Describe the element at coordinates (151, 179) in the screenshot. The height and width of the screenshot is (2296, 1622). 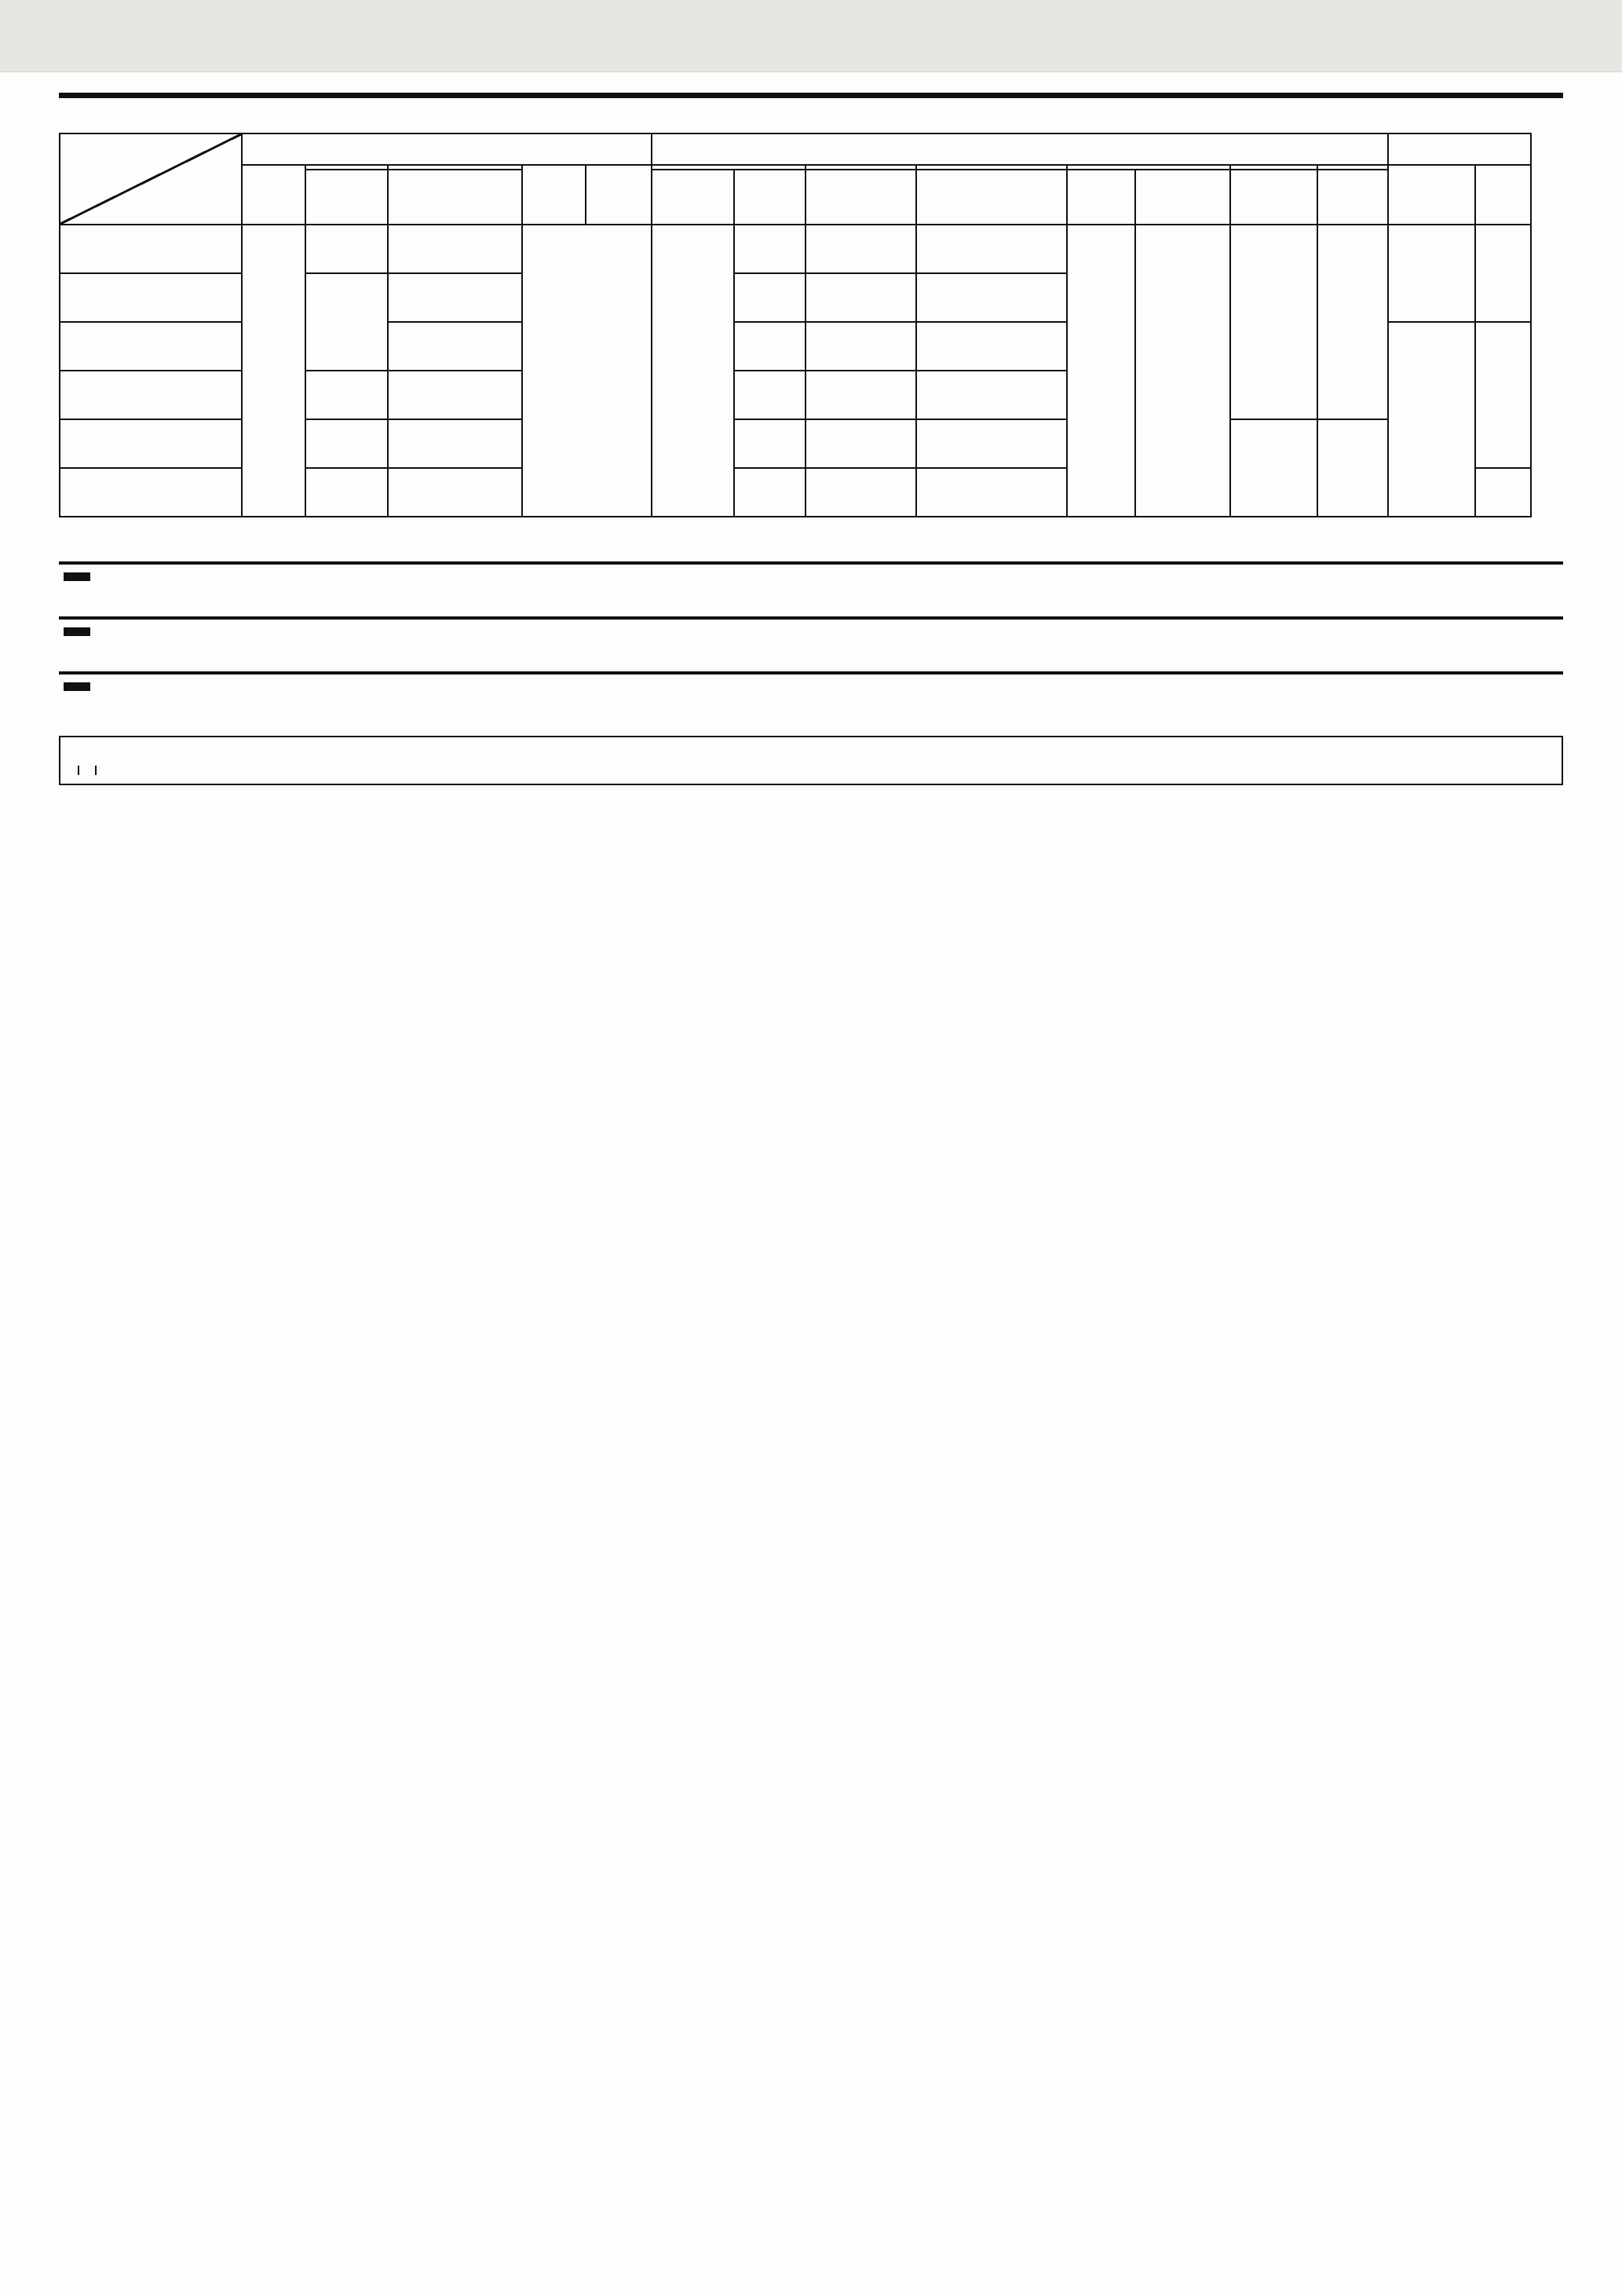
I see `corner-cell` at that location.